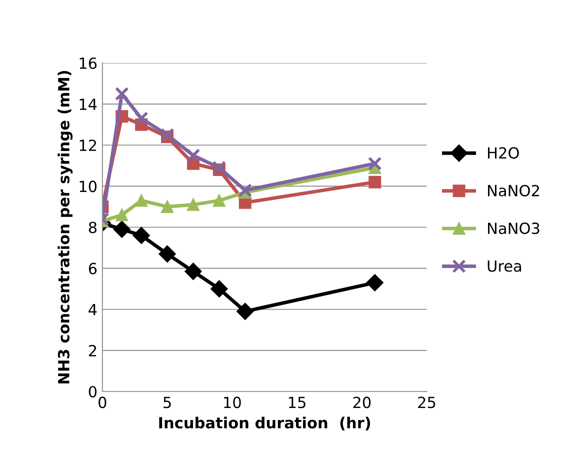 The image size is (569, 450). What do you see at coordinates (88, 145) in the screenshot?
I see `y-tick-label: 12` at bounding box center [88, 145].